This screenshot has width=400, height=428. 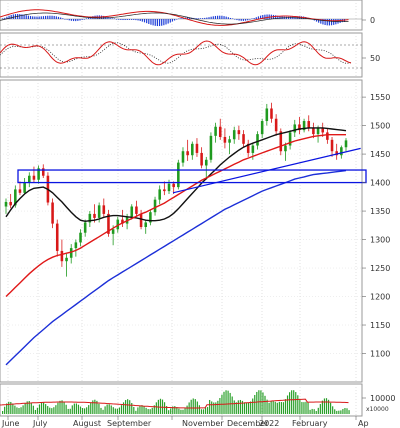 I want to click on support-zone-rectangle, so click(x=192, y=176).